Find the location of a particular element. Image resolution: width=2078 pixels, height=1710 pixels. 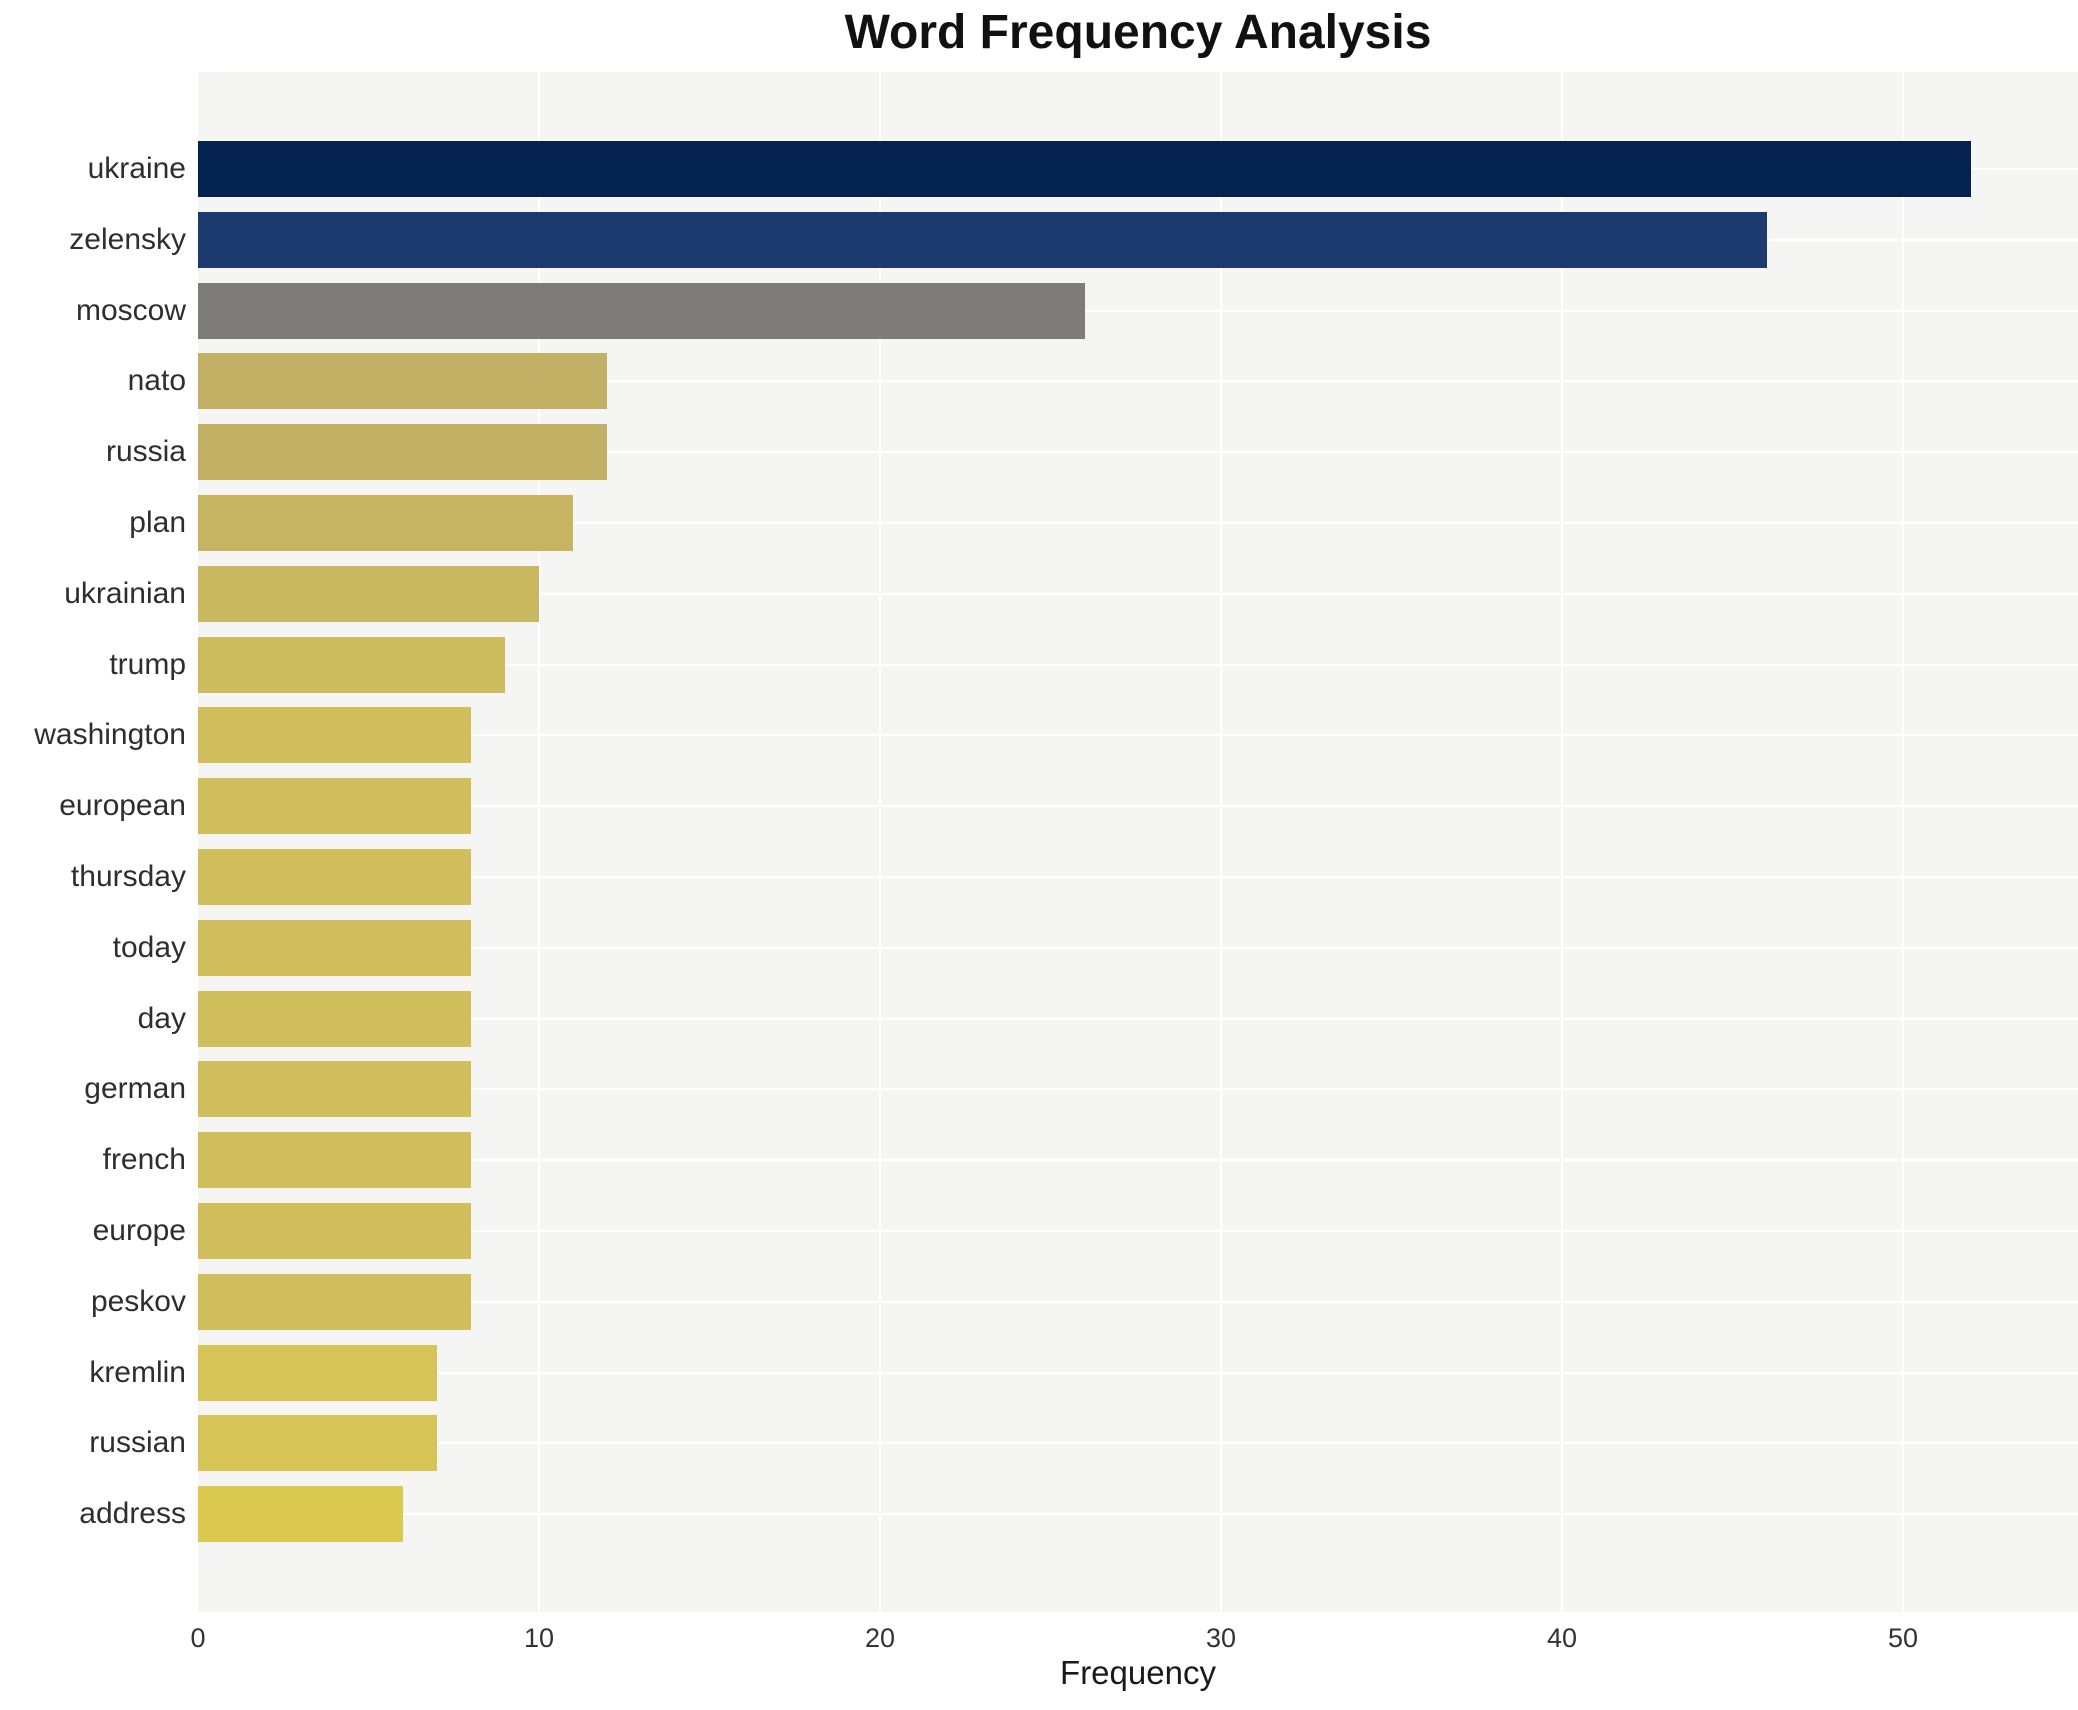

y-tick-label-ukrainian: ukrainian is located at coordinates (125, 593).